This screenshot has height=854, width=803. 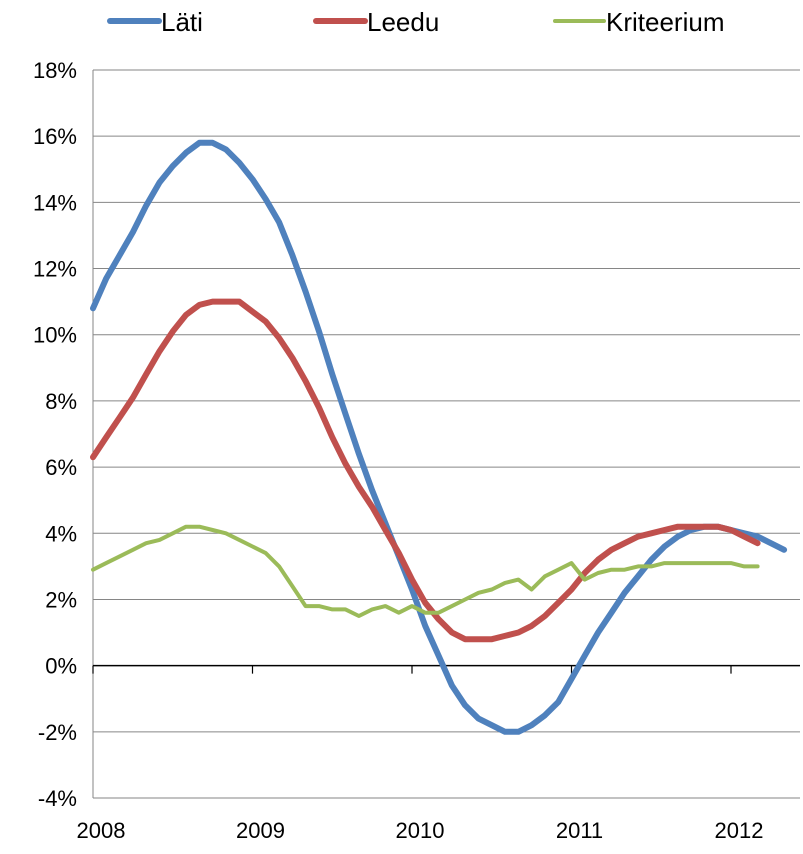 I want to click on legend-label: Kriteerium, so click(x=665, y=22).